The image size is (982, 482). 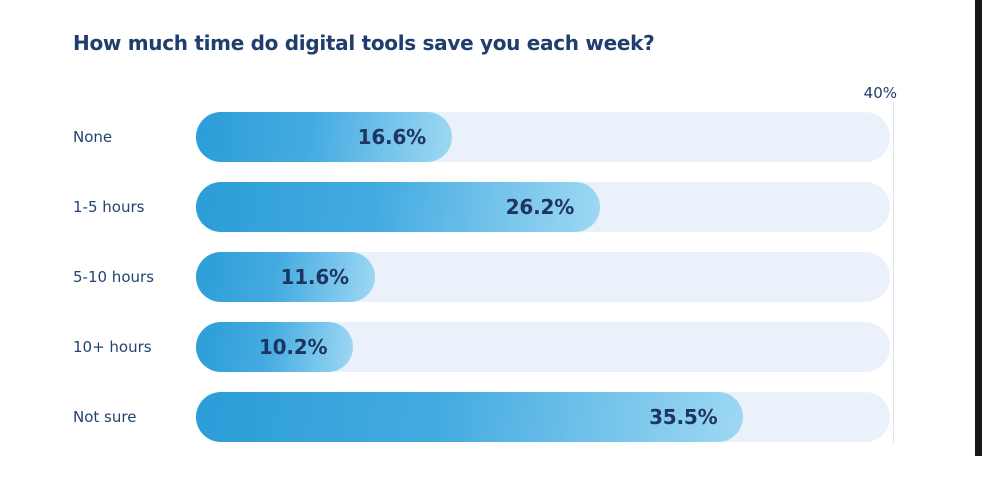 I want to click on bar-row-10-plus-hours: 10+ hours 10.2%, so click(x=491, y=347).